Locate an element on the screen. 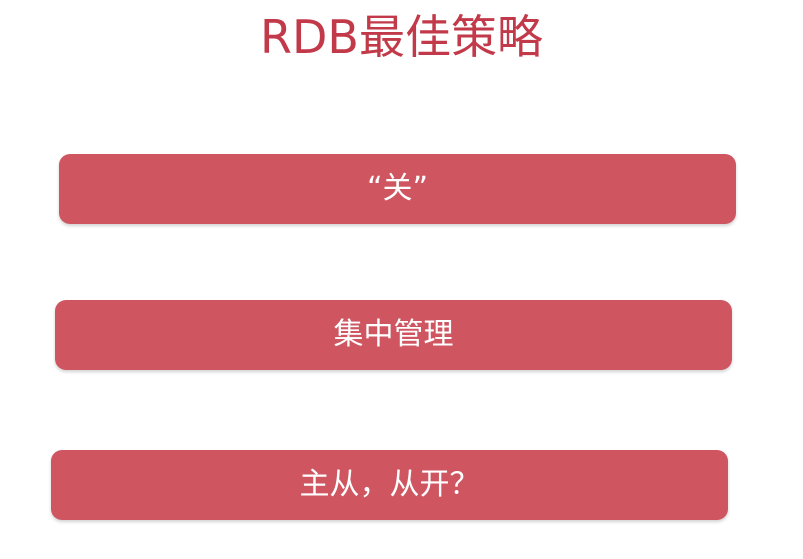  strategy-item-label: “关” is located at coordinates (397, 188).